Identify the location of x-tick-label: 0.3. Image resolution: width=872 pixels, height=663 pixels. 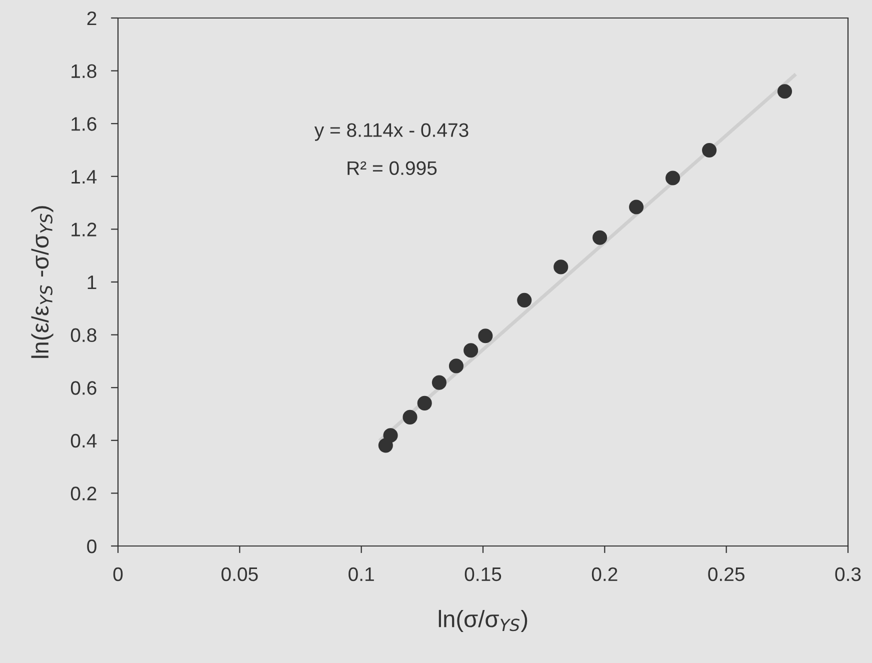
(848, 574).